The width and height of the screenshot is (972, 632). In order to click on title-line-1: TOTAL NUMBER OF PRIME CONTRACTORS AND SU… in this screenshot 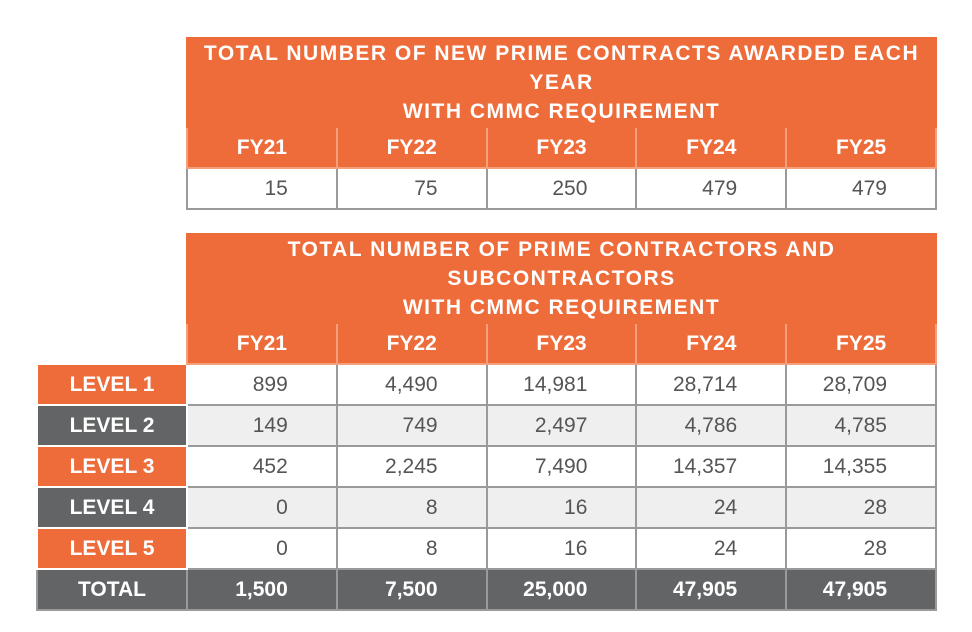, I will do `click(561, 264)`.